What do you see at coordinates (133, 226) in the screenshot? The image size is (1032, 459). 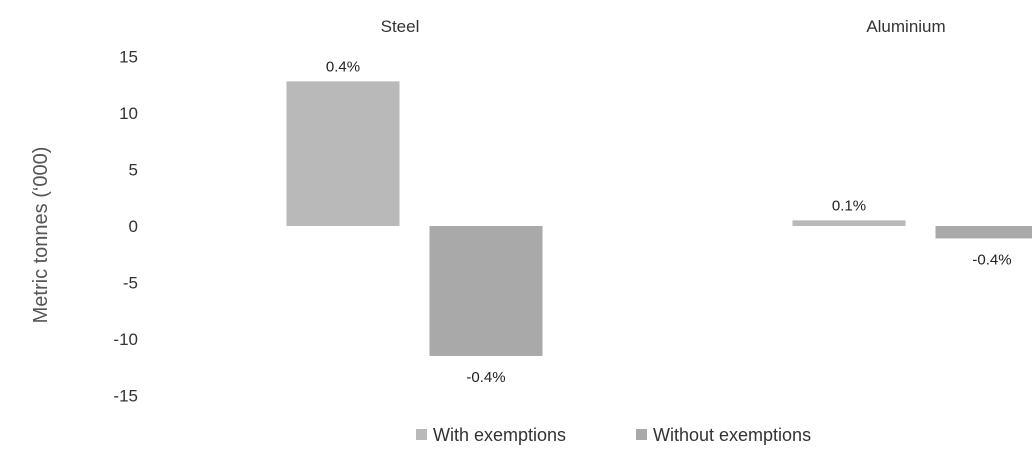 I see `y-tick-label: 0` at bounding box center [133, 226].